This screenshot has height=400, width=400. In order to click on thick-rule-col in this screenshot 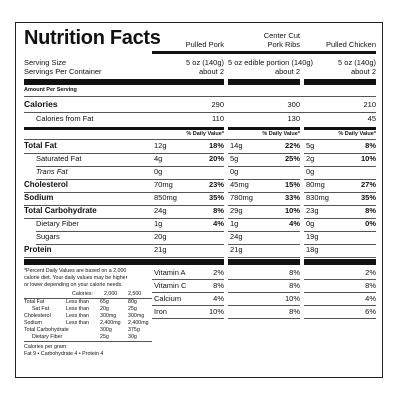, I will do `click(188, 82)`.